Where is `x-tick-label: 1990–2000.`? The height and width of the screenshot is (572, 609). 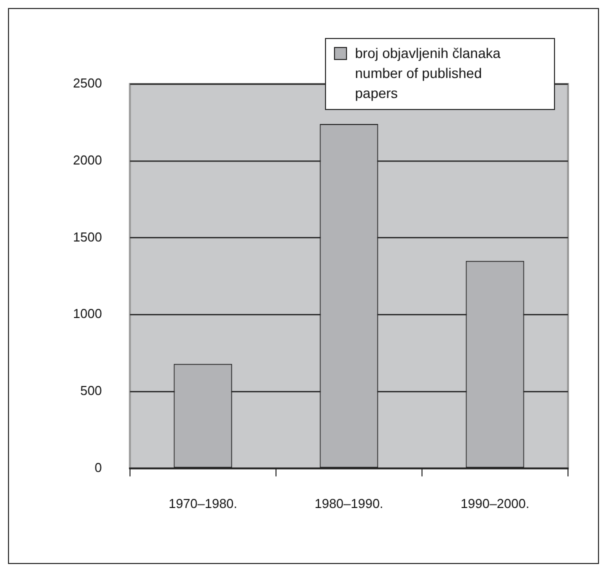
x-tick-label: 1990–2000. is located at coordinates (495, 503).